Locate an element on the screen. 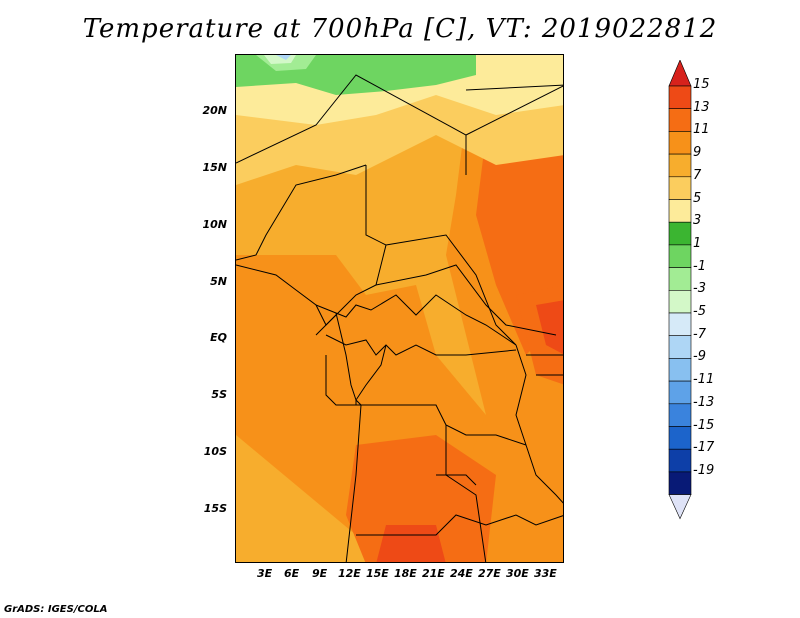 This screenshot has width=800, height=618. lon-label: 9E is located at coordinates (320, 573).